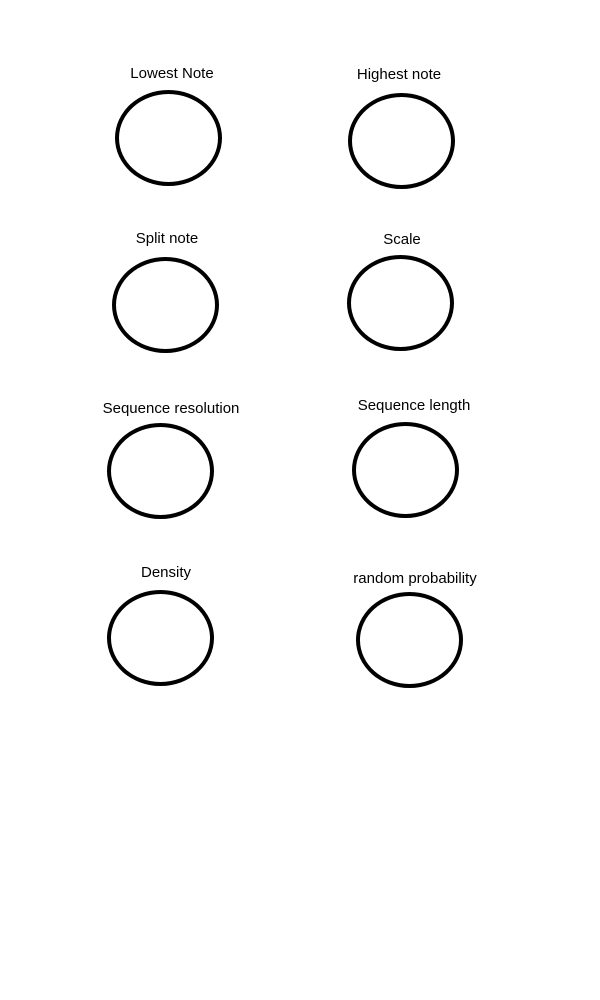 The image size is (600, 1000). What do you see at coordinates (400, 303) in the screenshot?
I see `scale-knob` at bounding box center [400, 303].